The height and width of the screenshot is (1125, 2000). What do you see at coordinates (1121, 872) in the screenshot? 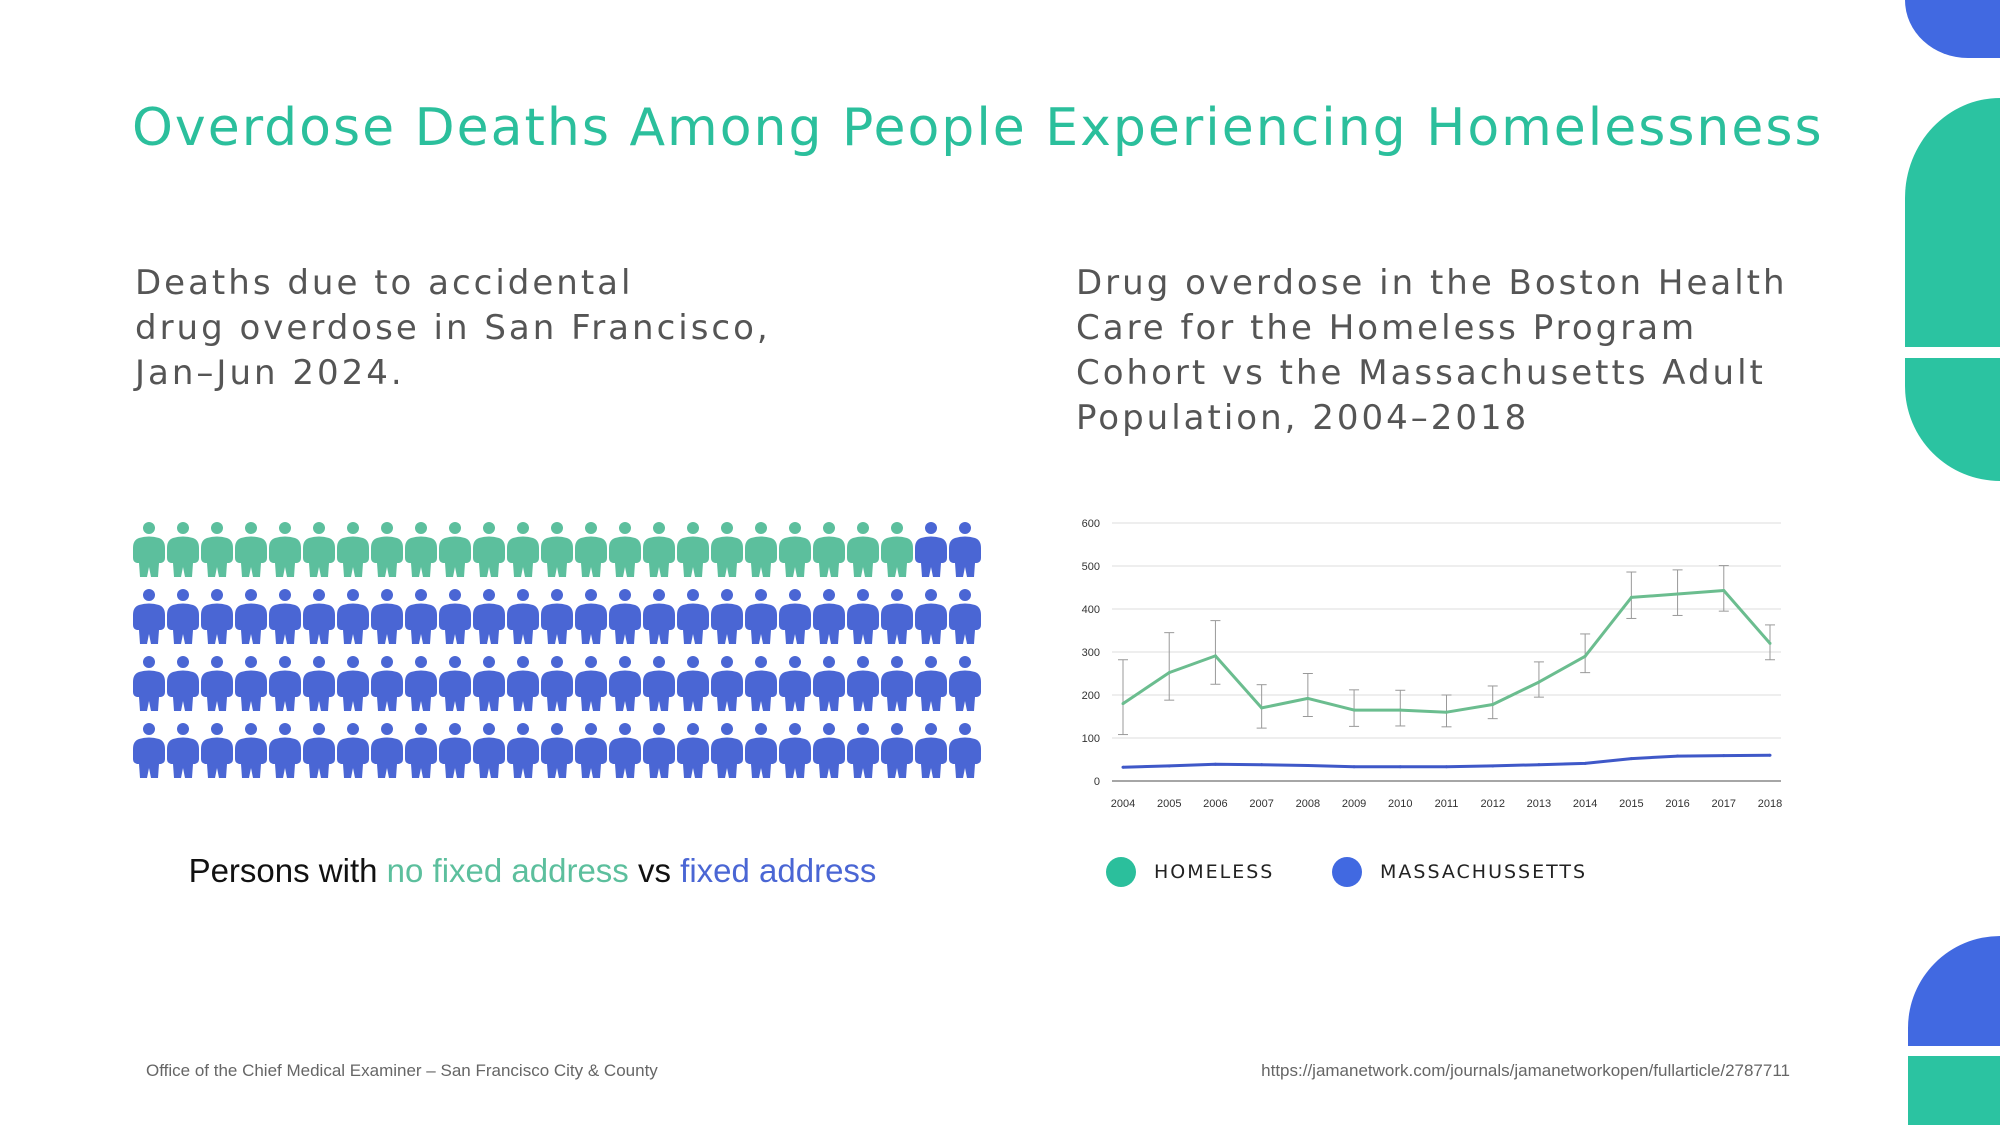
I see `legend-dot-homeless` at bounding box center [1121, 872].